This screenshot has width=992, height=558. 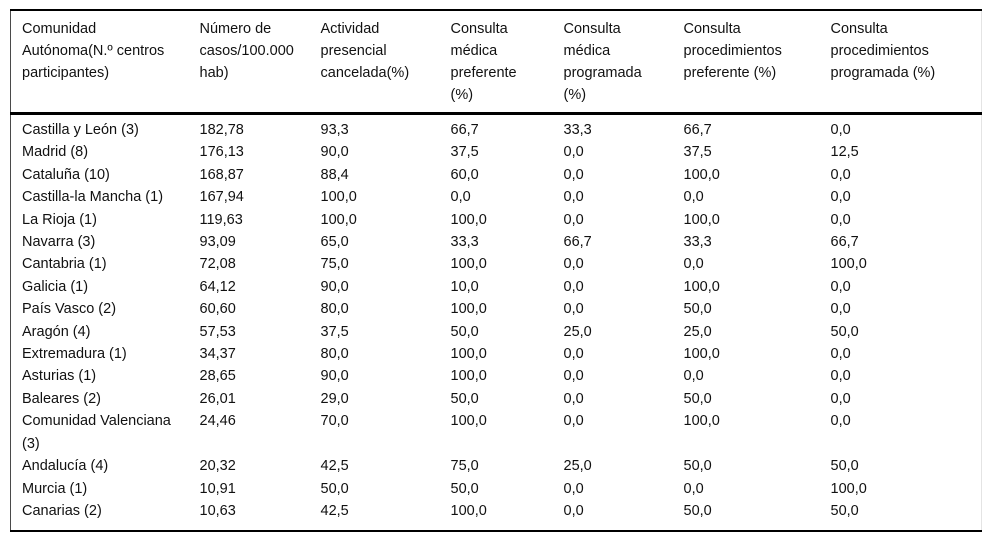 What do you see at coordinates (96, 432) in the screenshot?
I see `region-cell: Comunidad Valenciana (3)` at bounding box center [96, 432].